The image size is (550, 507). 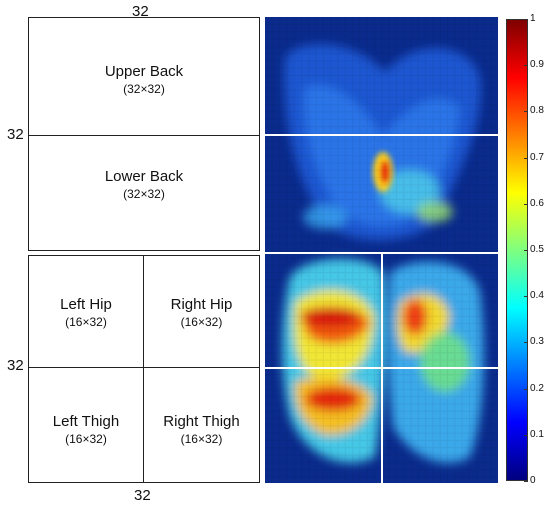 I want to click on left-hip-label: Left Hip, so click(x=86, y=304).